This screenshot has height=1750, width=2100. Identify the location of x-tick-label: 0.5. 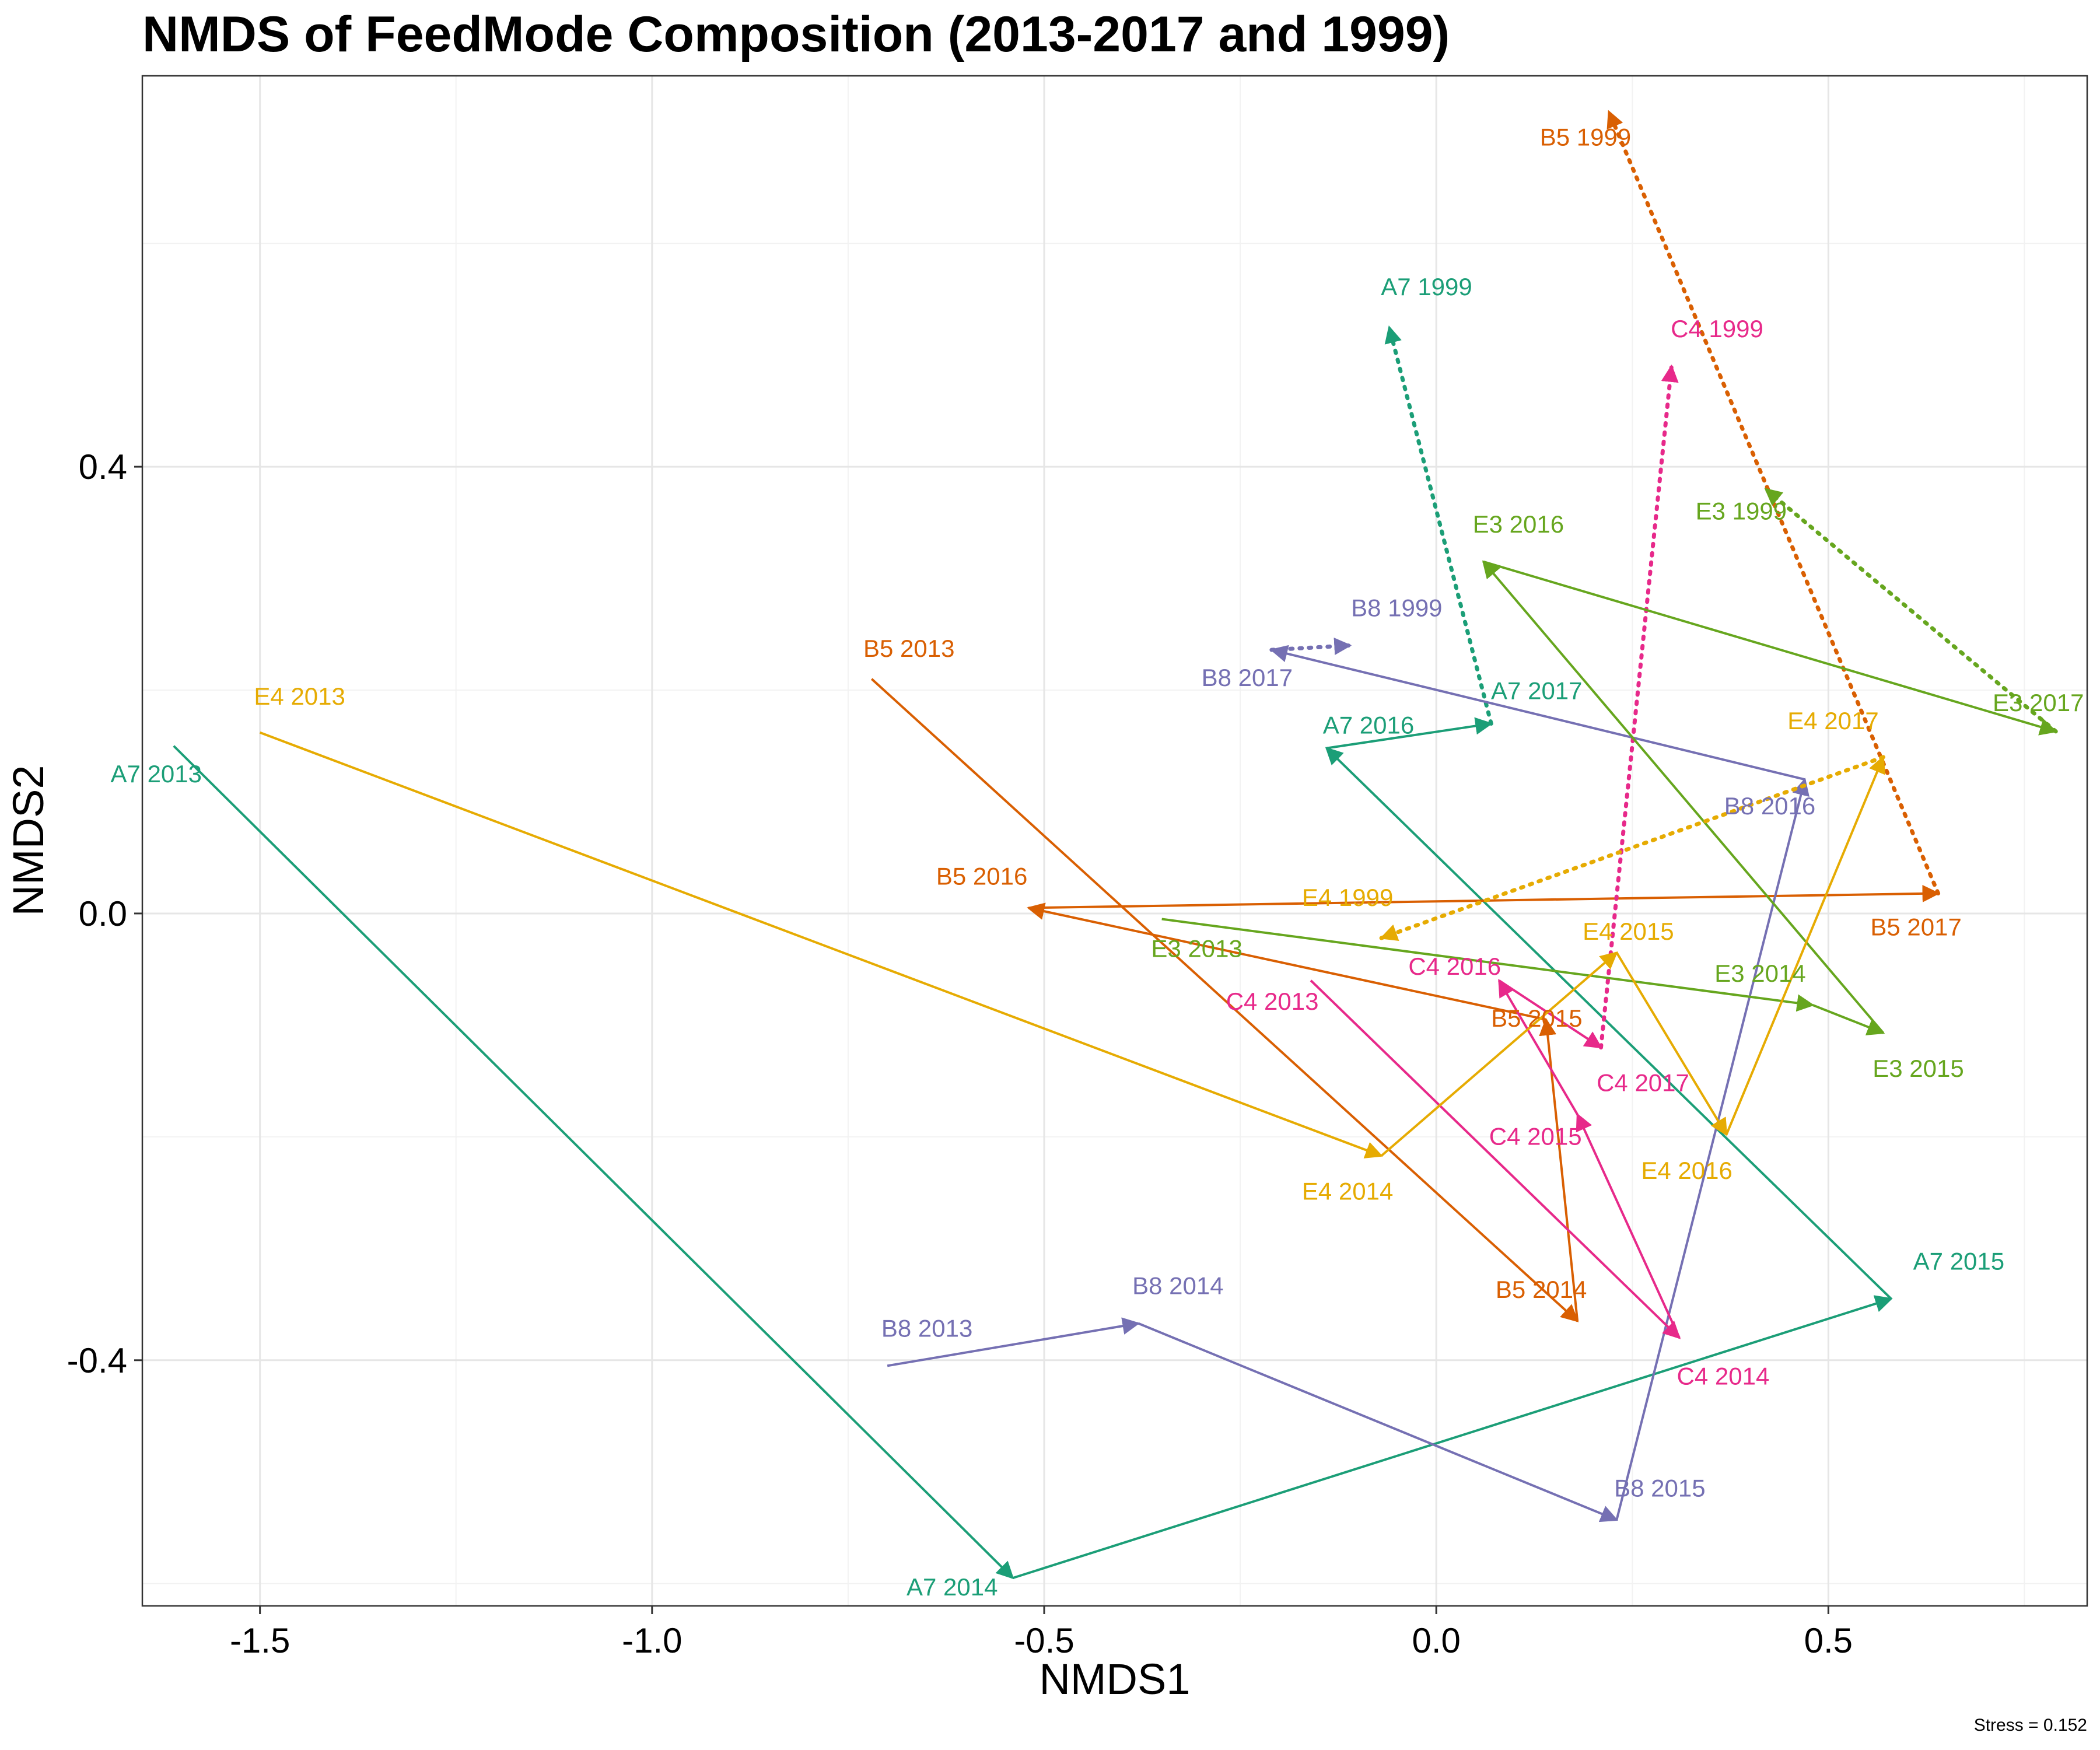
(1828, 1640).